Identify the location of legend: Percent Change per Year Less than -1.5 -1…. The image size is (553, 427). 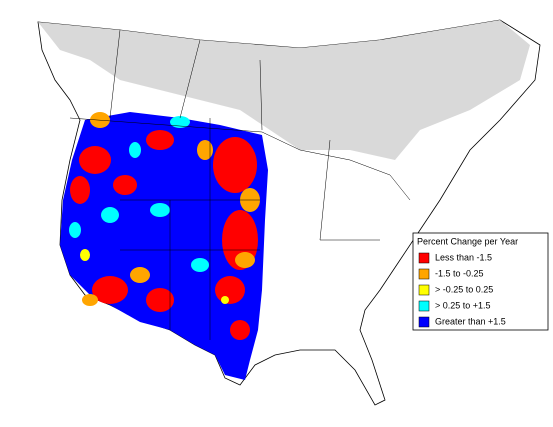
(480, 281).